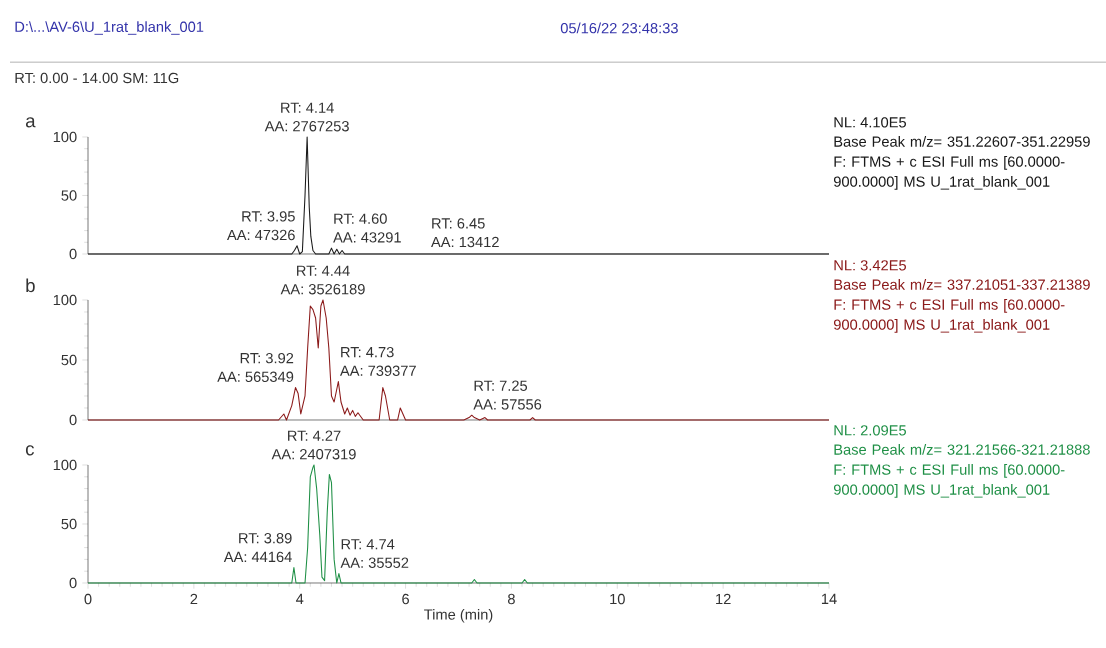  Describe the element at coordinates (97, 78) in the screenshot. I see `text: RT: 0.00 - 14.00 SM: 11G` at that location.